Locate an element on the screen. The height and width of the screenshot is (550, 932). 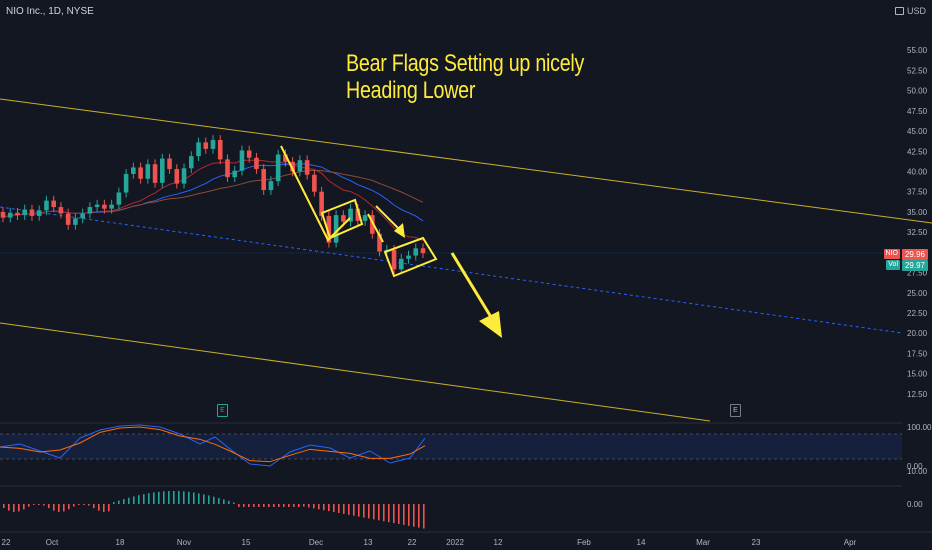
lock-icon is located at coordinates (899, 11).